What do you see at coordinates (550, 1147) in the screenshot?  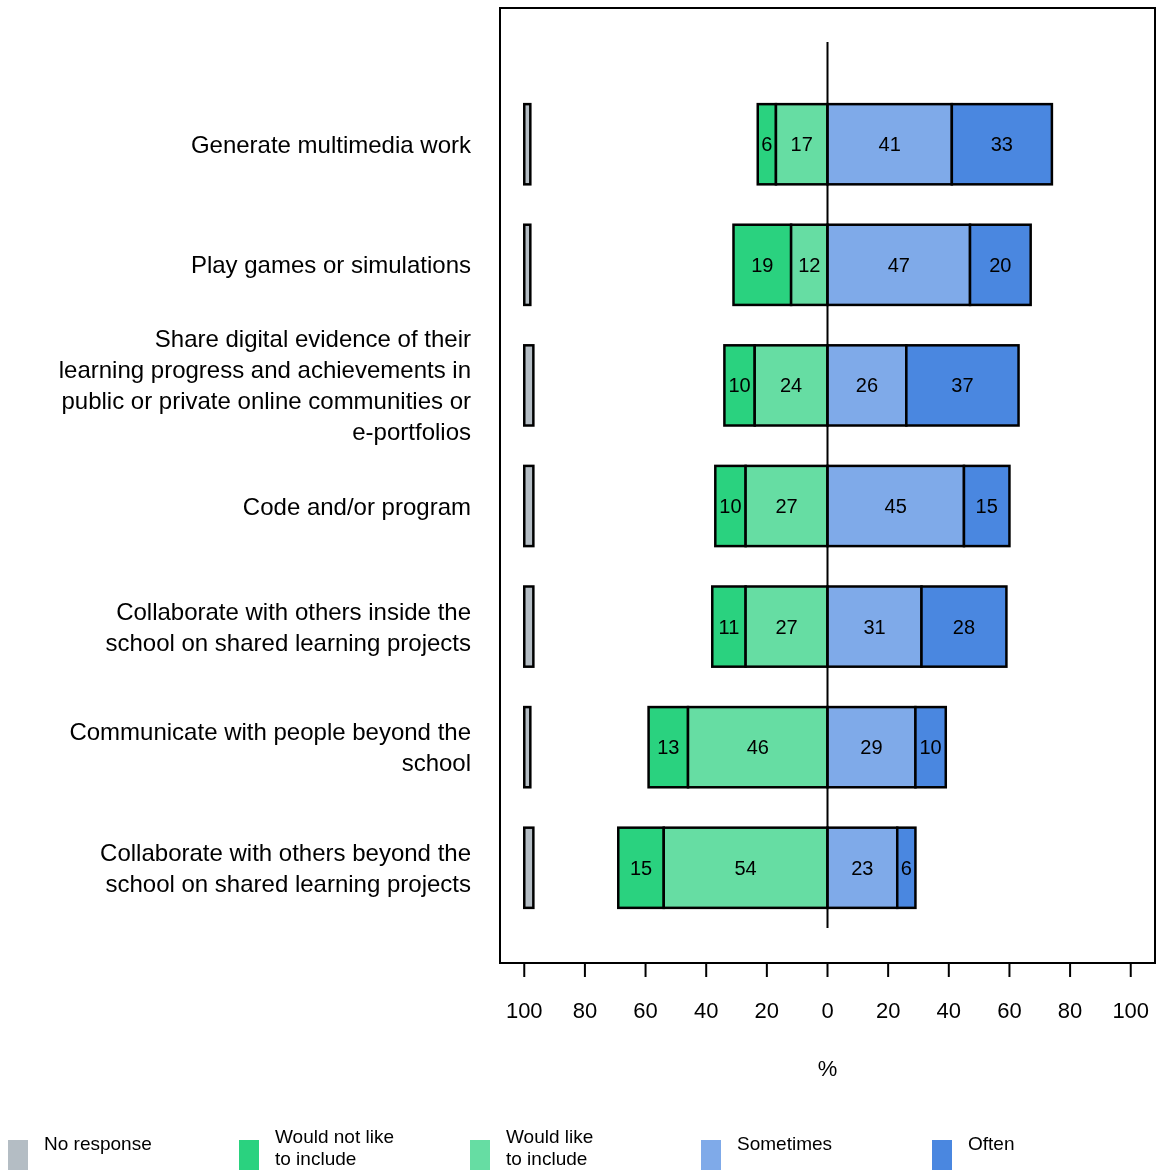 I see `legend-label: Would like to include` at bounding box center [550, 1147].